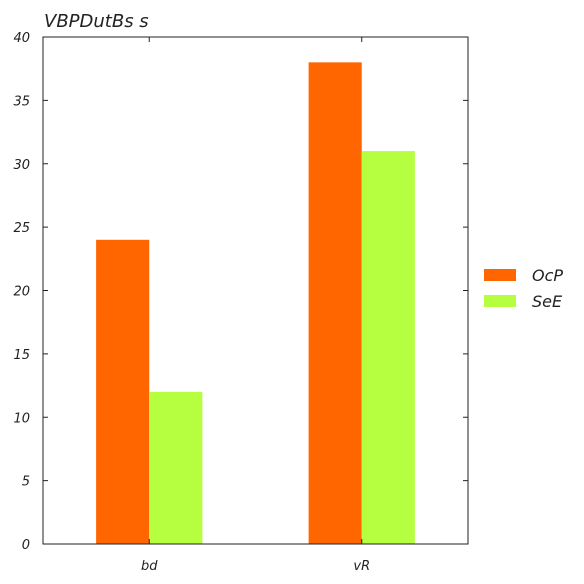 The width and height of the screenshot is (584, 584). I want to click on y-tick-label: 25, so click(21, 228).